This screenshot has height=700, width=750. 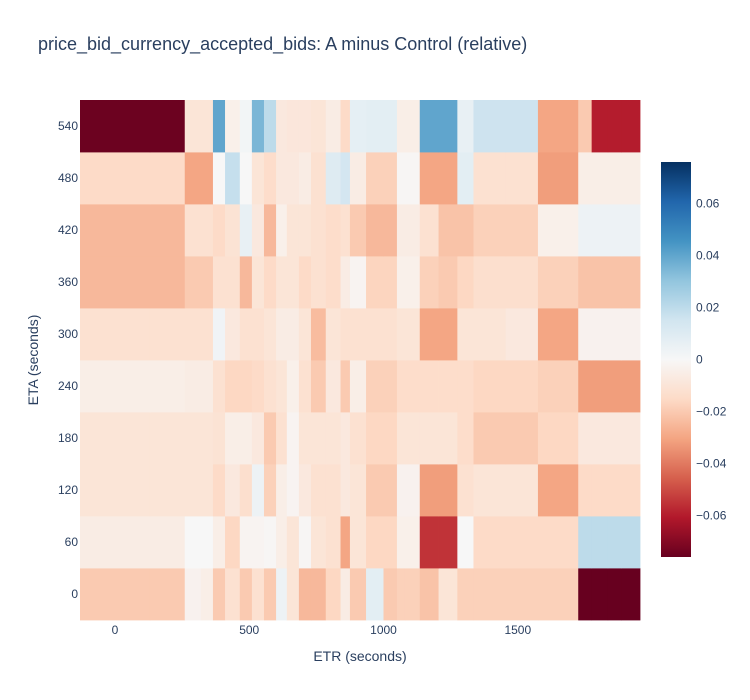 What do you see at coordinates (68, 126) in the screenshot?
I see `y-tick-label: 540` at bounding box center [68, 126].